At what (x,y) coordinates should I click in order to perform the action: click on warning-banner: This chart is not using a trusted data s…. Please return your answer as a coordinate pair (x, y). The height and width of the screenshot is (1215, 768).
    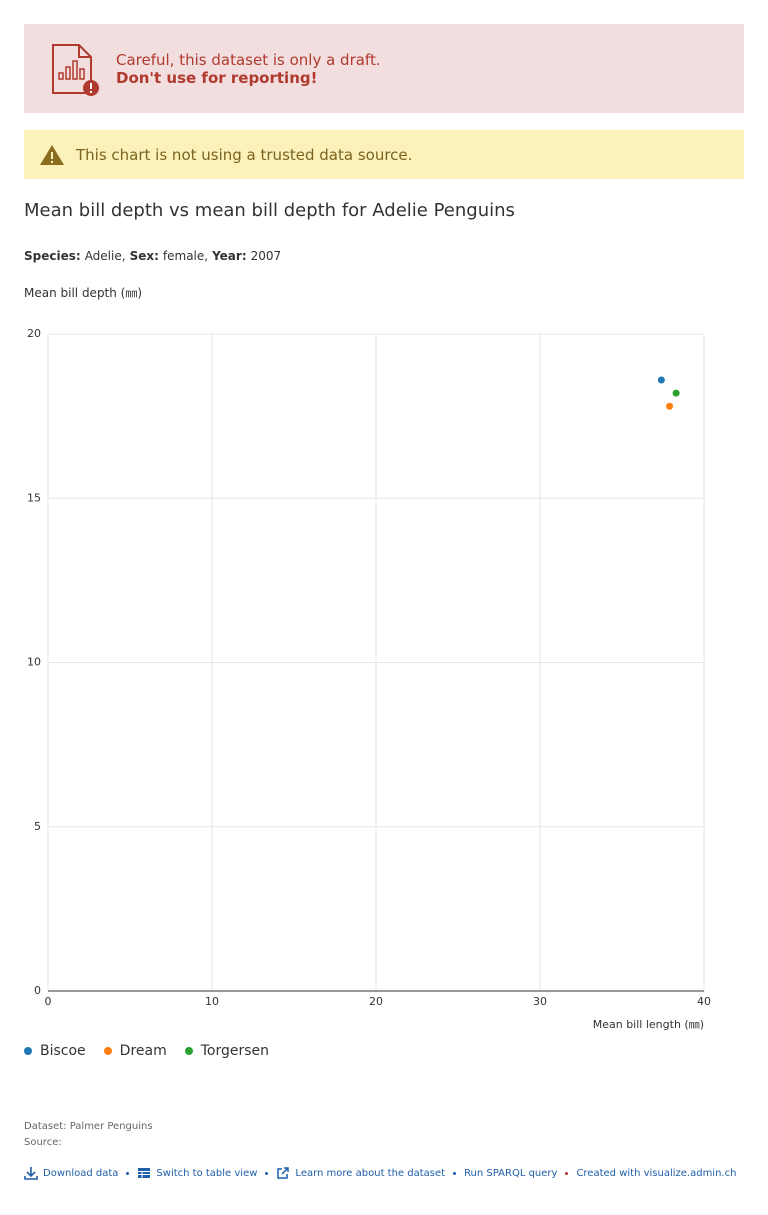
    Looking at the image, I should click on (384, 154).